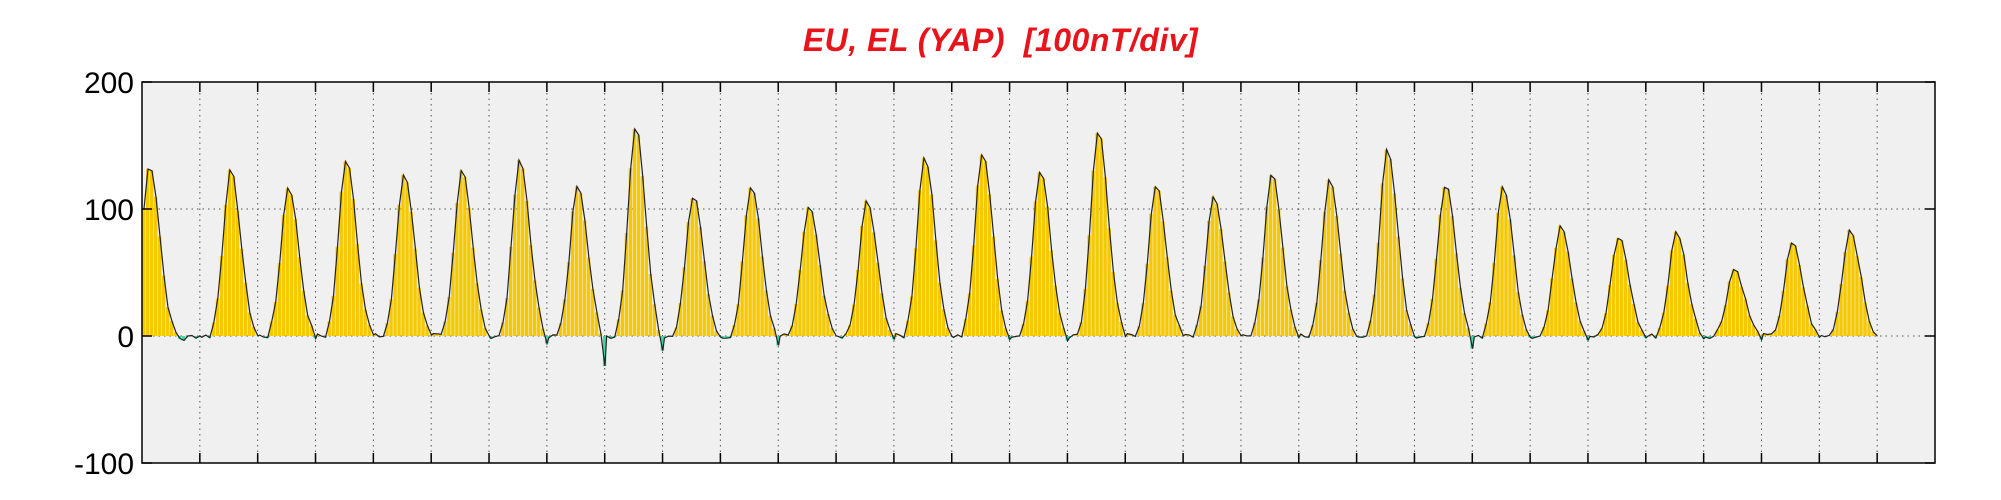 This screenshot has height=500, width=2001. I want to click on y-tick-label: 200, so click(109, 83).